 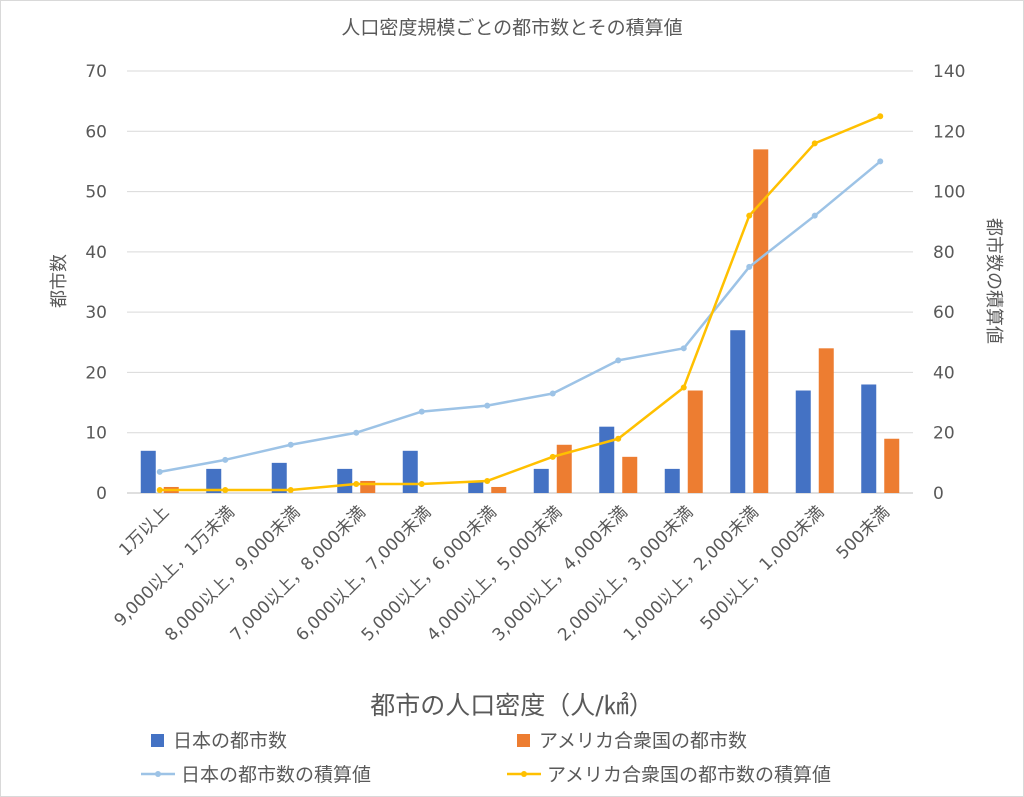 I want to click on legend-label: アメリカ合衆国の都市数, so click(x=643, y=741).